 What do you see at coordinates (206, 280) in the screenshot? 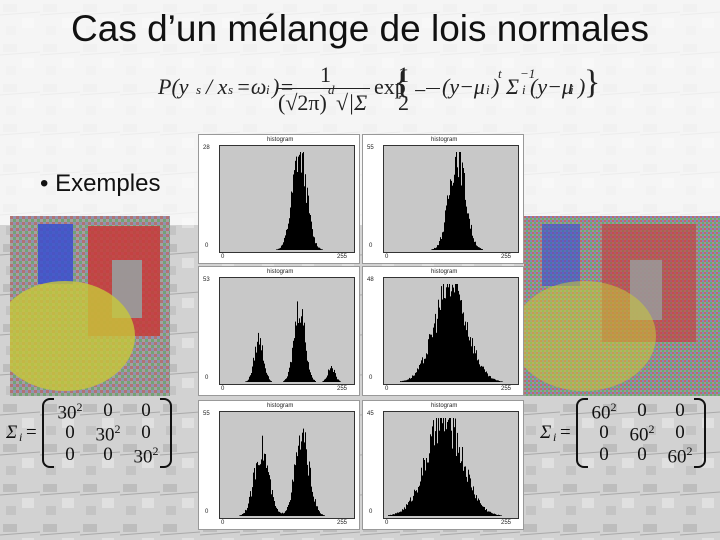
I see `histogram-ymax: 53` at bounding box center [206, 280].